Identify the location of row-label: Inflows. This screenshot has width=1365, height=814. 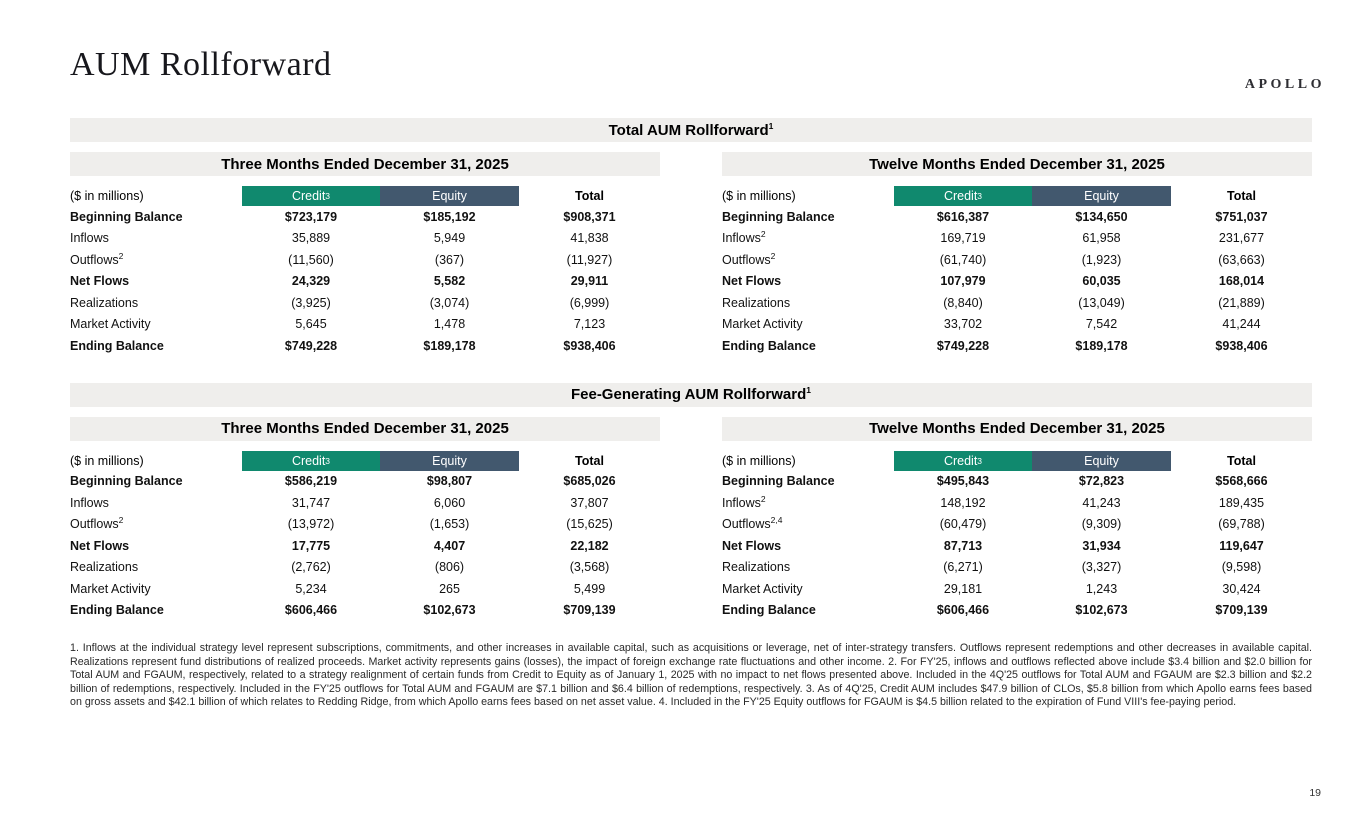
(89, 238).